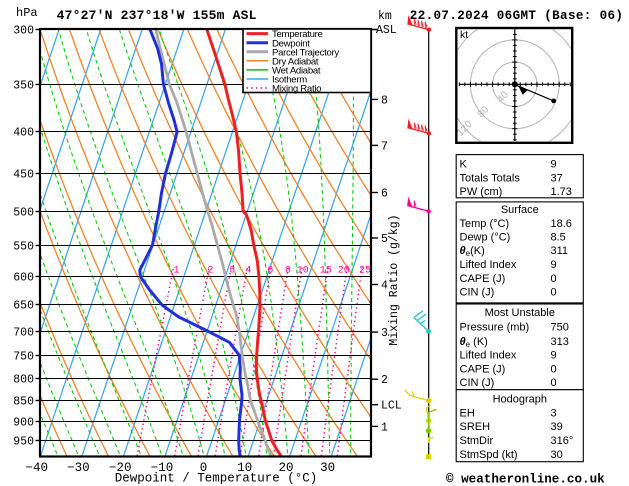 The width and height of the screenshot is (629, 486). I want to click on svg-text: −30, so click(78, 468).